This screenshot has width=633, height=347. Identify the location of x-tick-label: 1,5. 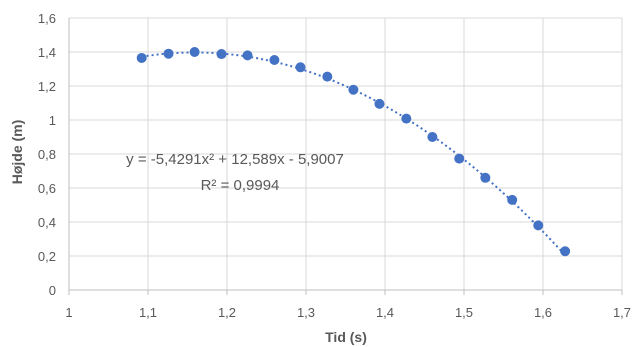
(464, 312).